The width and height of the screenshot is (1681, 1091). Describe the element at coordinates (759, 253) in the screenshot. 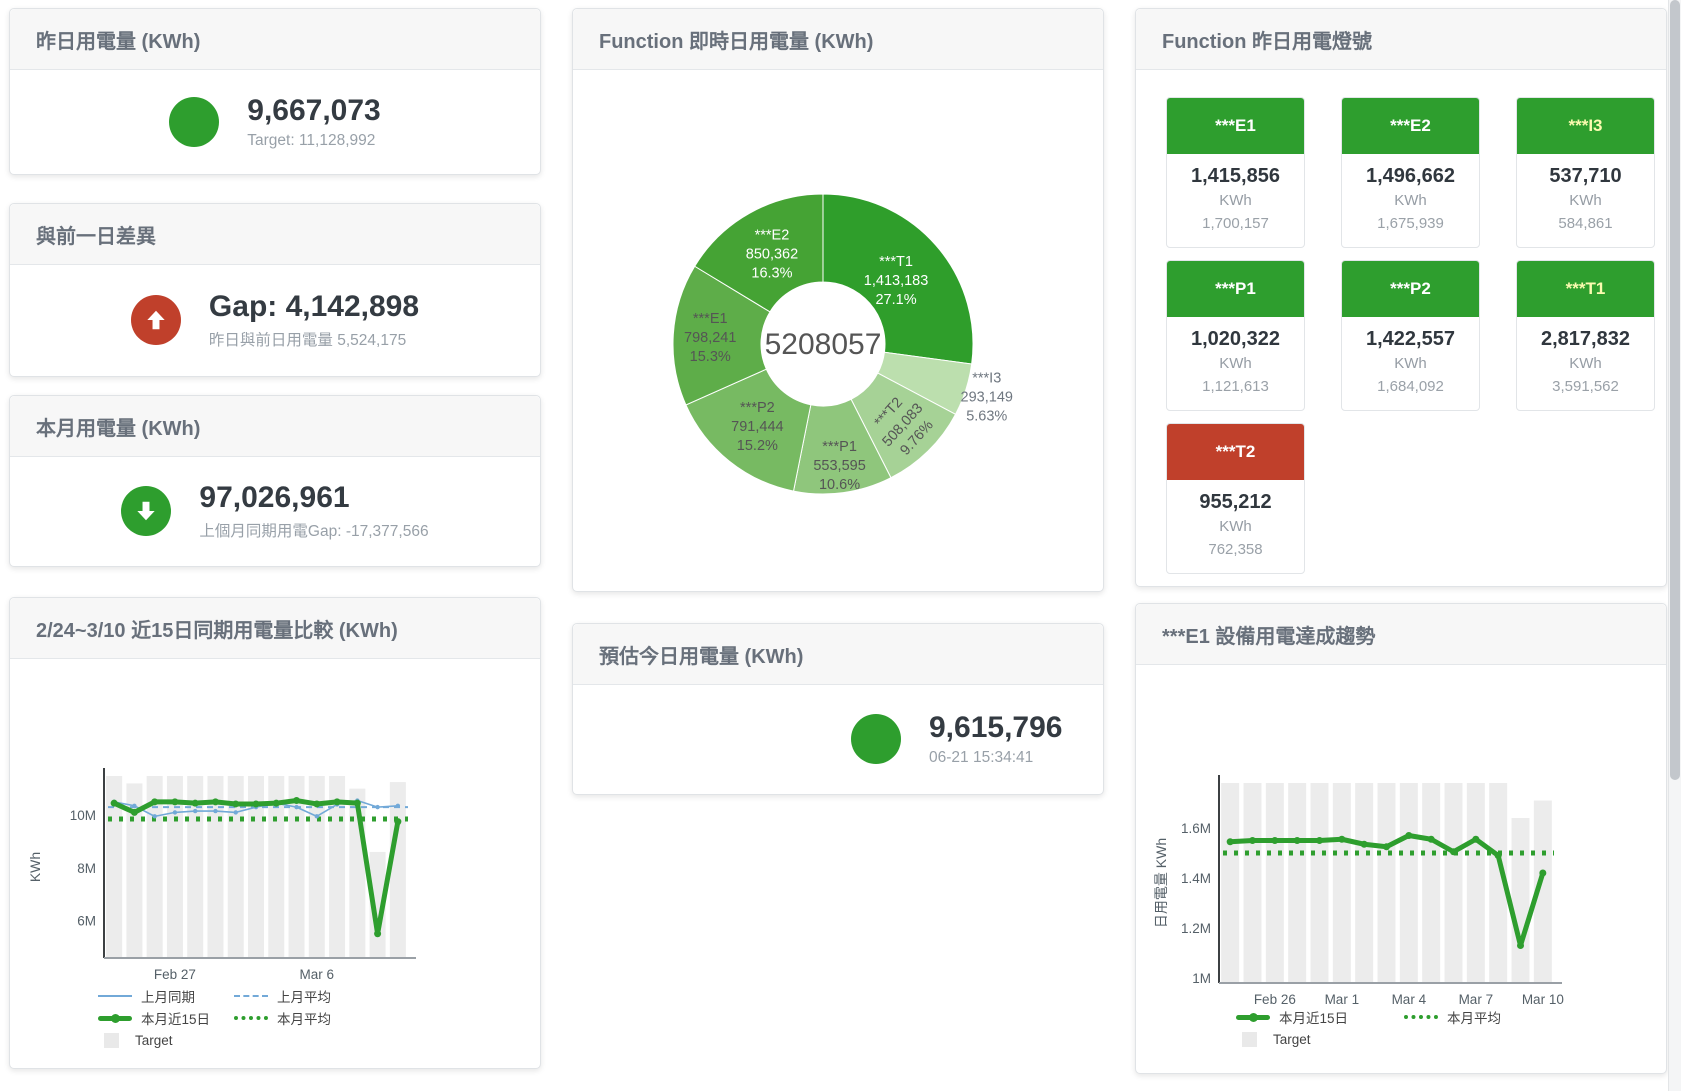

I see `donut-slice-E2` at that location.